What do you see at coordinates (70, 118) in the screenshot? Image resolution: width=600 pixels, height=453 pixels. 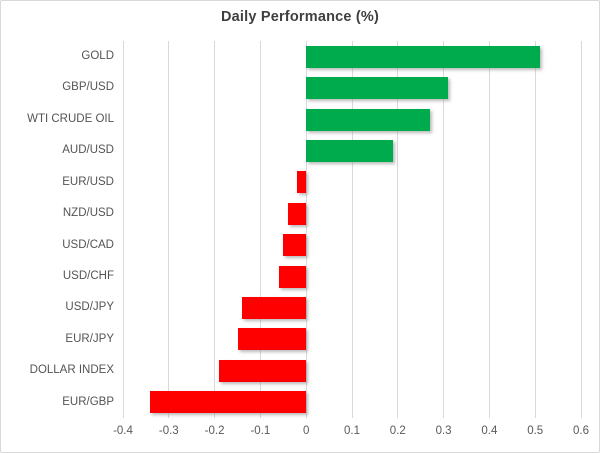 I see `category-label-wti-crude-oil: WTI CRUDE OIL` at bounding box center [70, 118].